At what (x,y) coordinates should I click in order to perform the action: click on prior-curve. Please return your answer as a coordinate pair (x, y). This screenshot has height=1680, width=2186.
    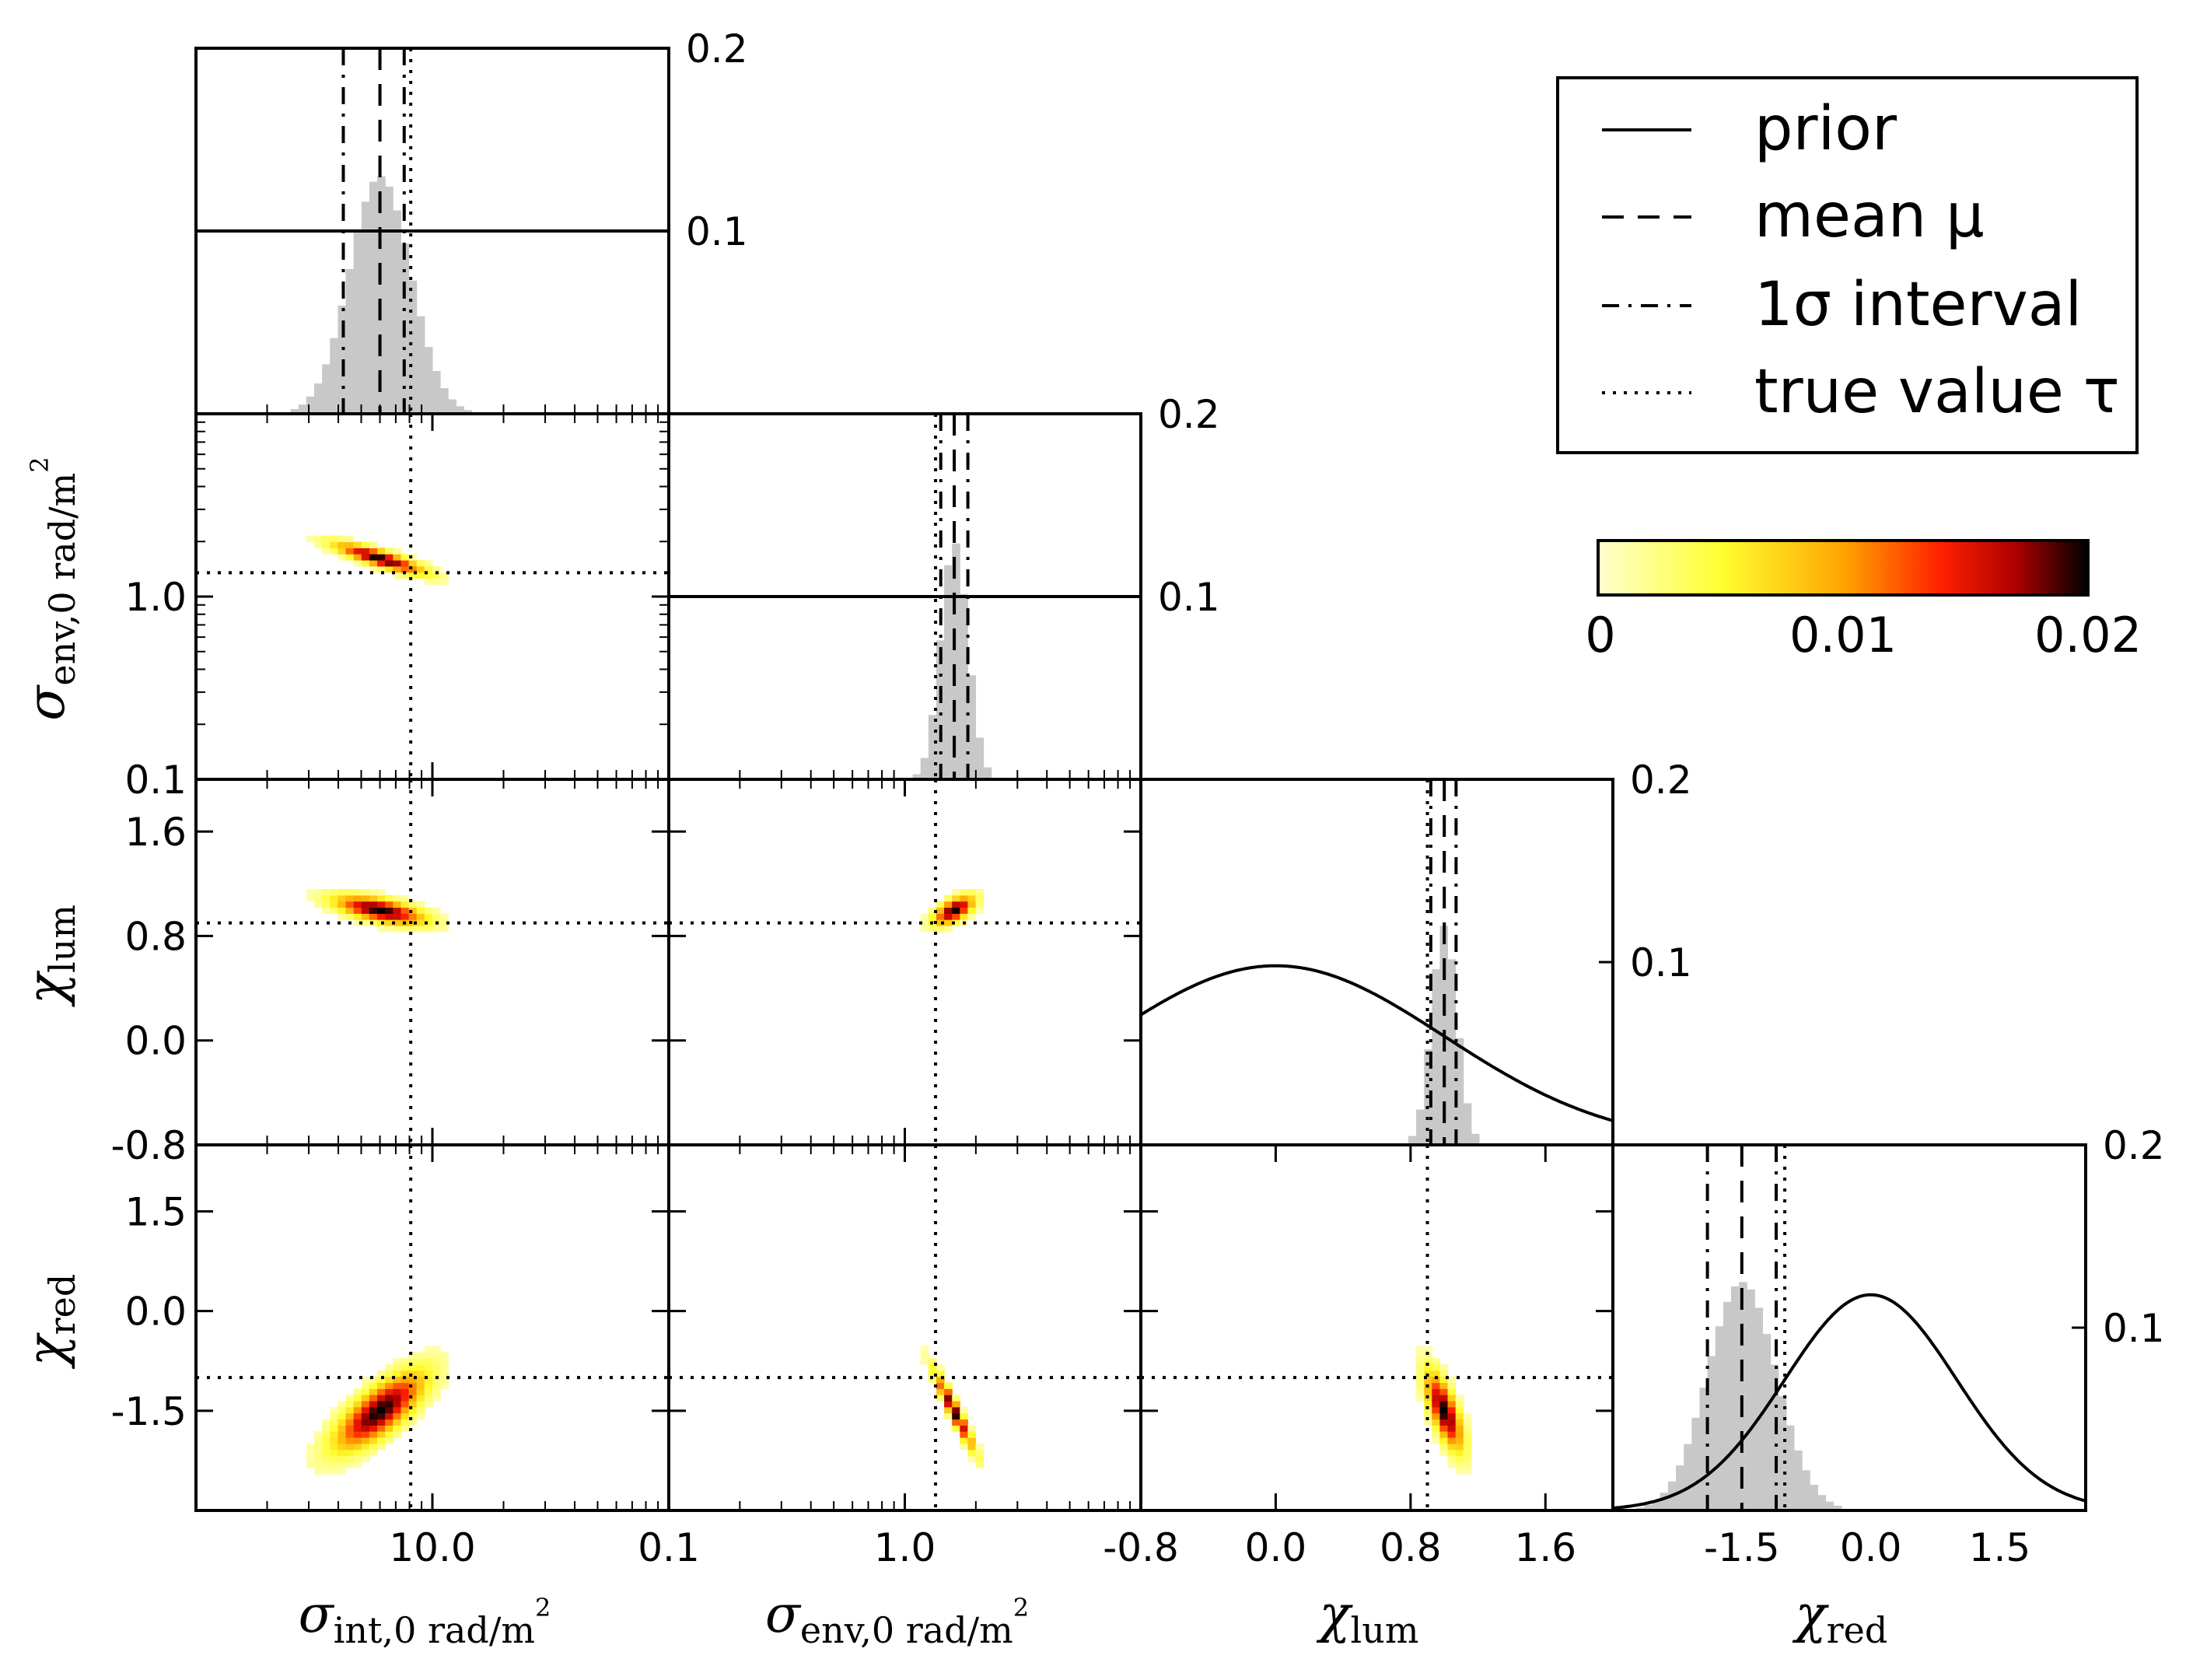
    Looking at the image, I should click on (1376, 1043).